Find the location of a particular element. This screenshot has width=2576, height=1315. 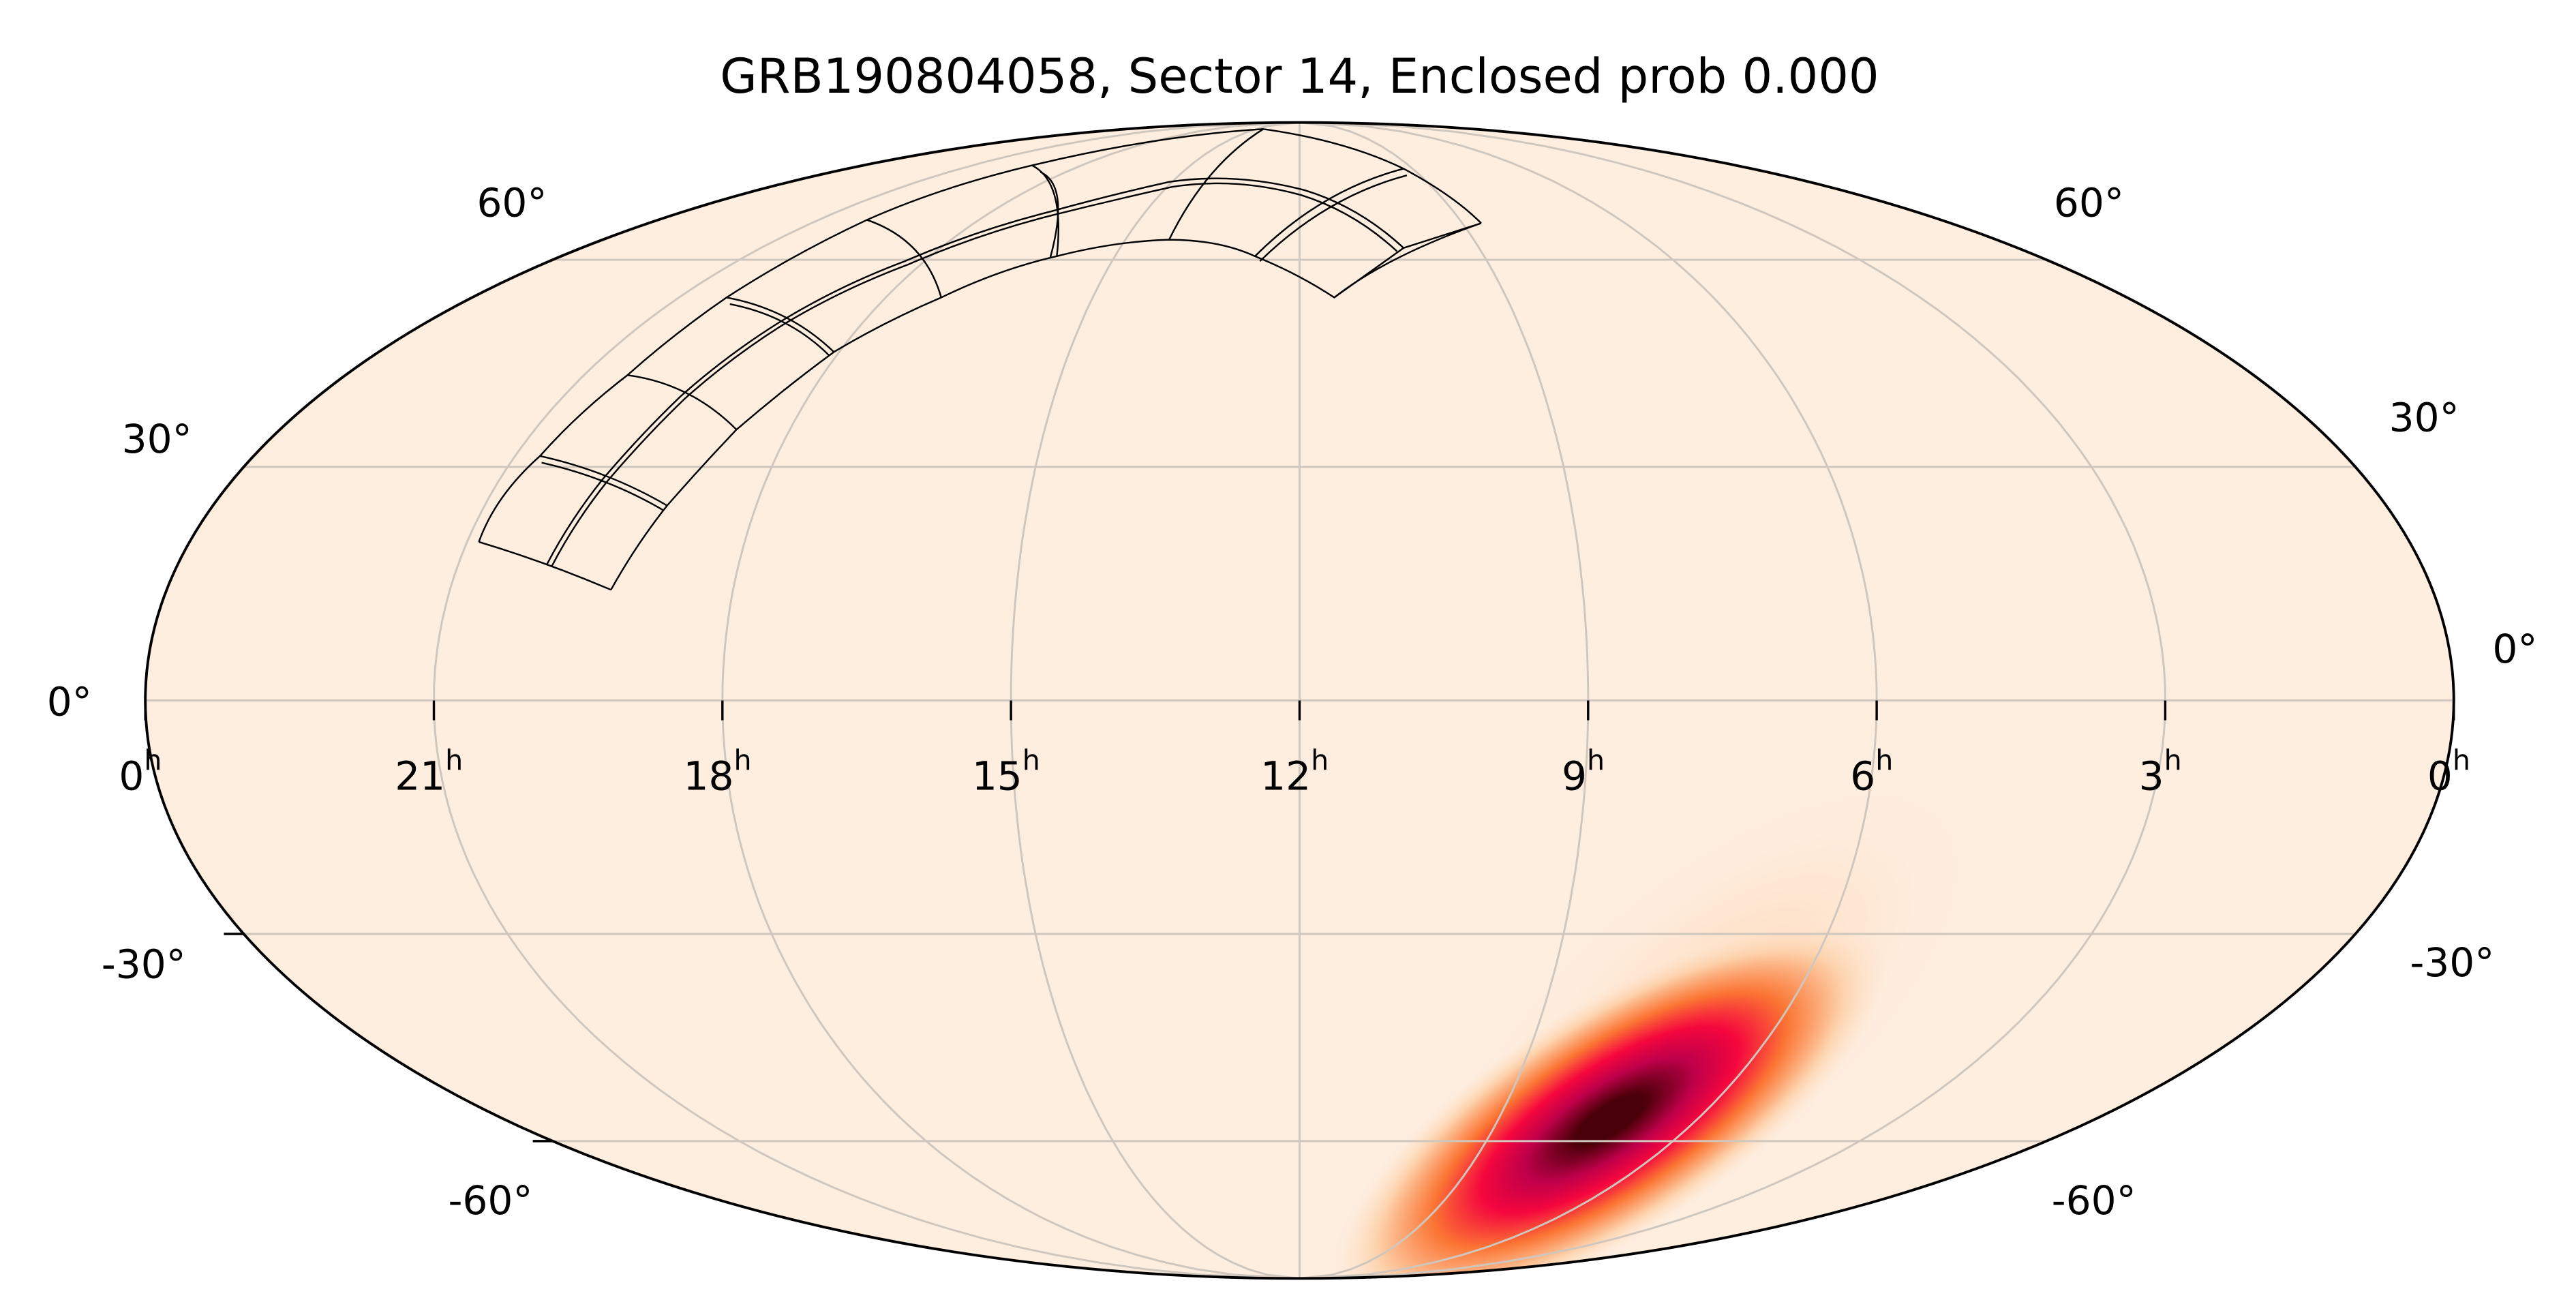

dec-tick-label-left: 30° is located at coordinates (157, 439).